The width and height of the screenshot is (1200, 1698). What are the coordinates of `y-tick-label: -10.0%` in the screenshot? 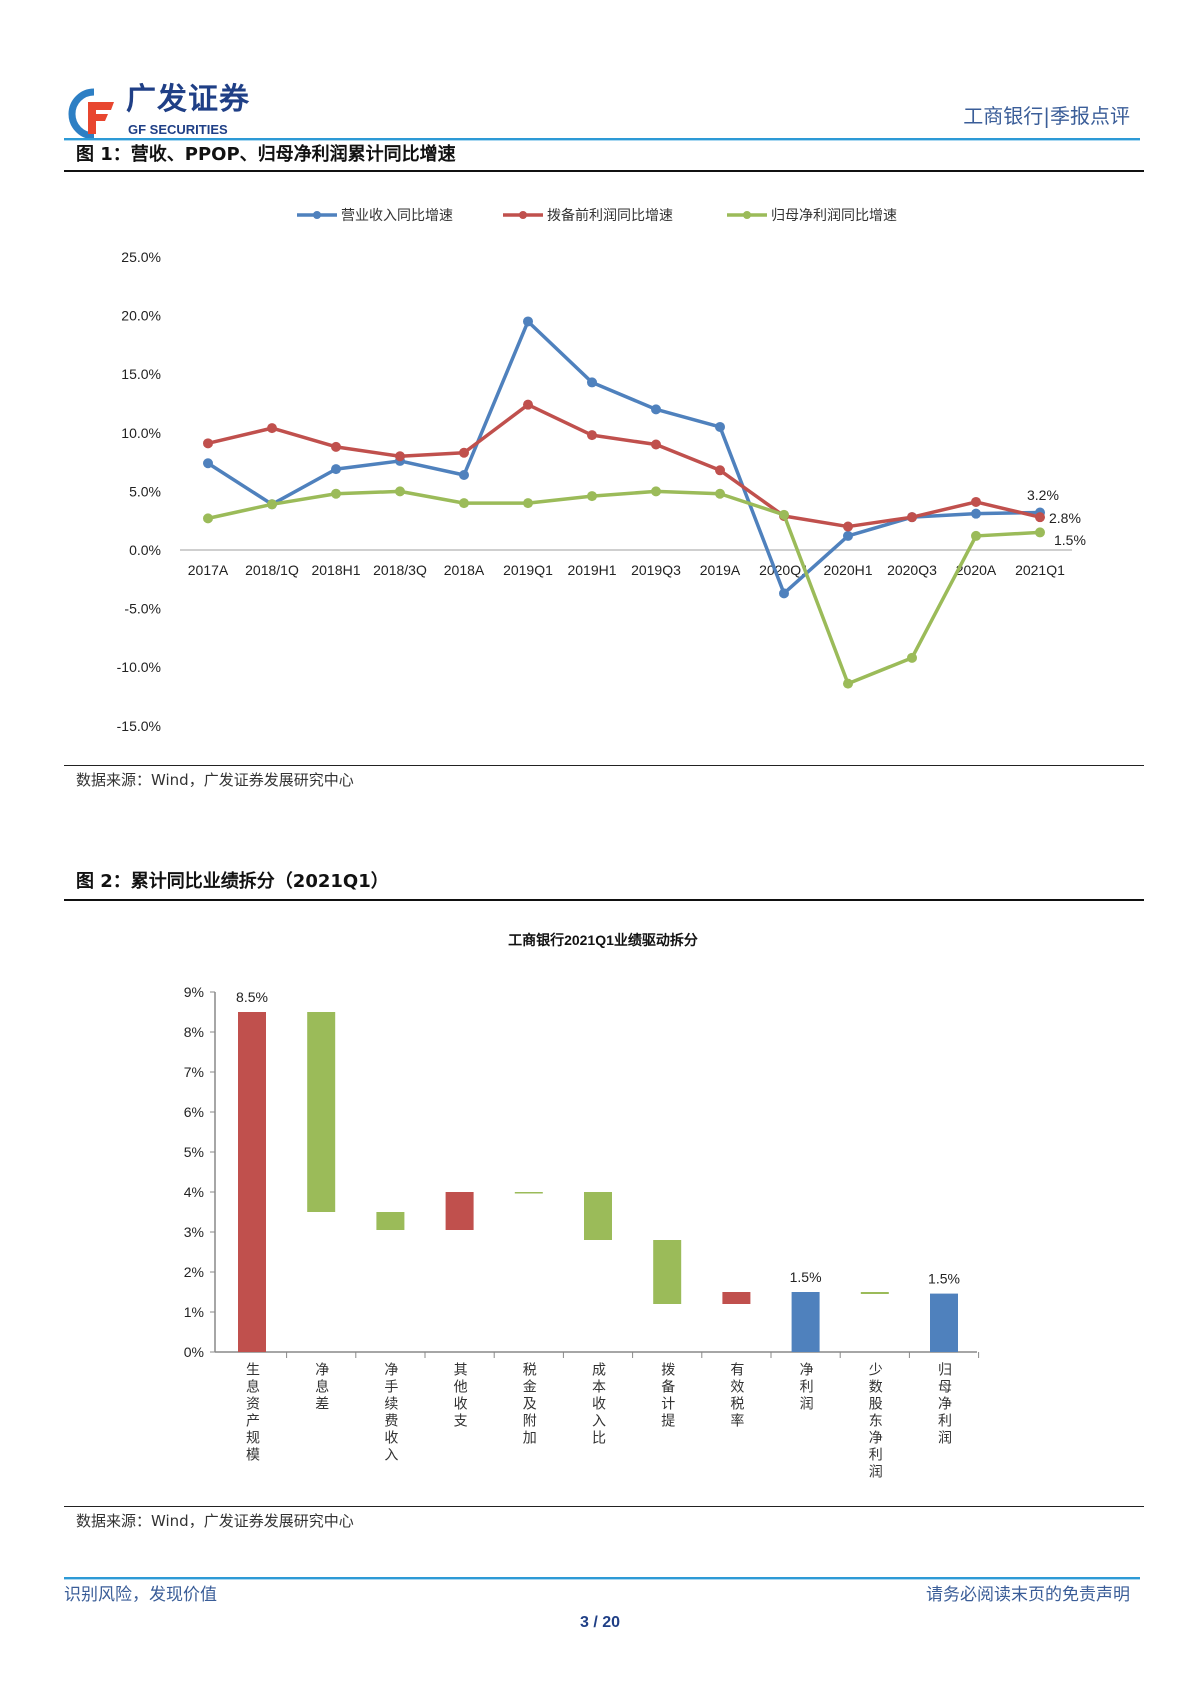 It's located at (139, 667).